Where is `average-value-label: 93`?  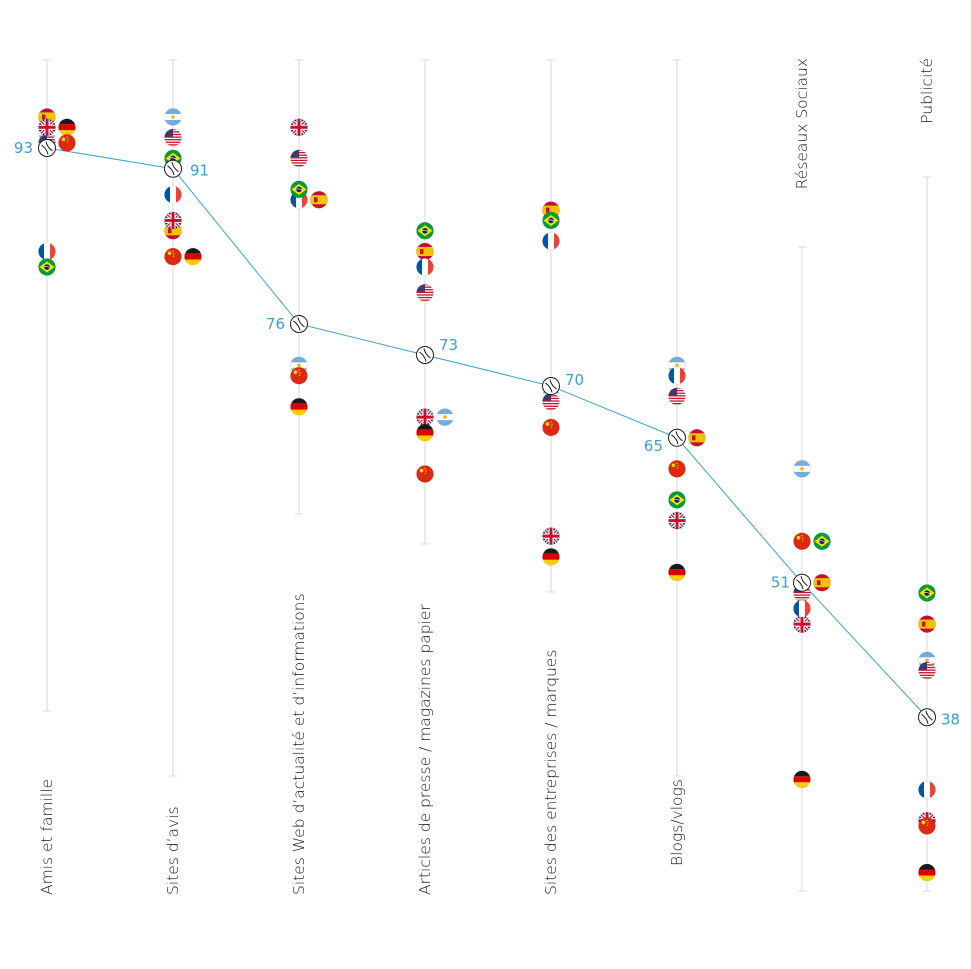
average-value-label: 93 is located at coordinates (23, 148).